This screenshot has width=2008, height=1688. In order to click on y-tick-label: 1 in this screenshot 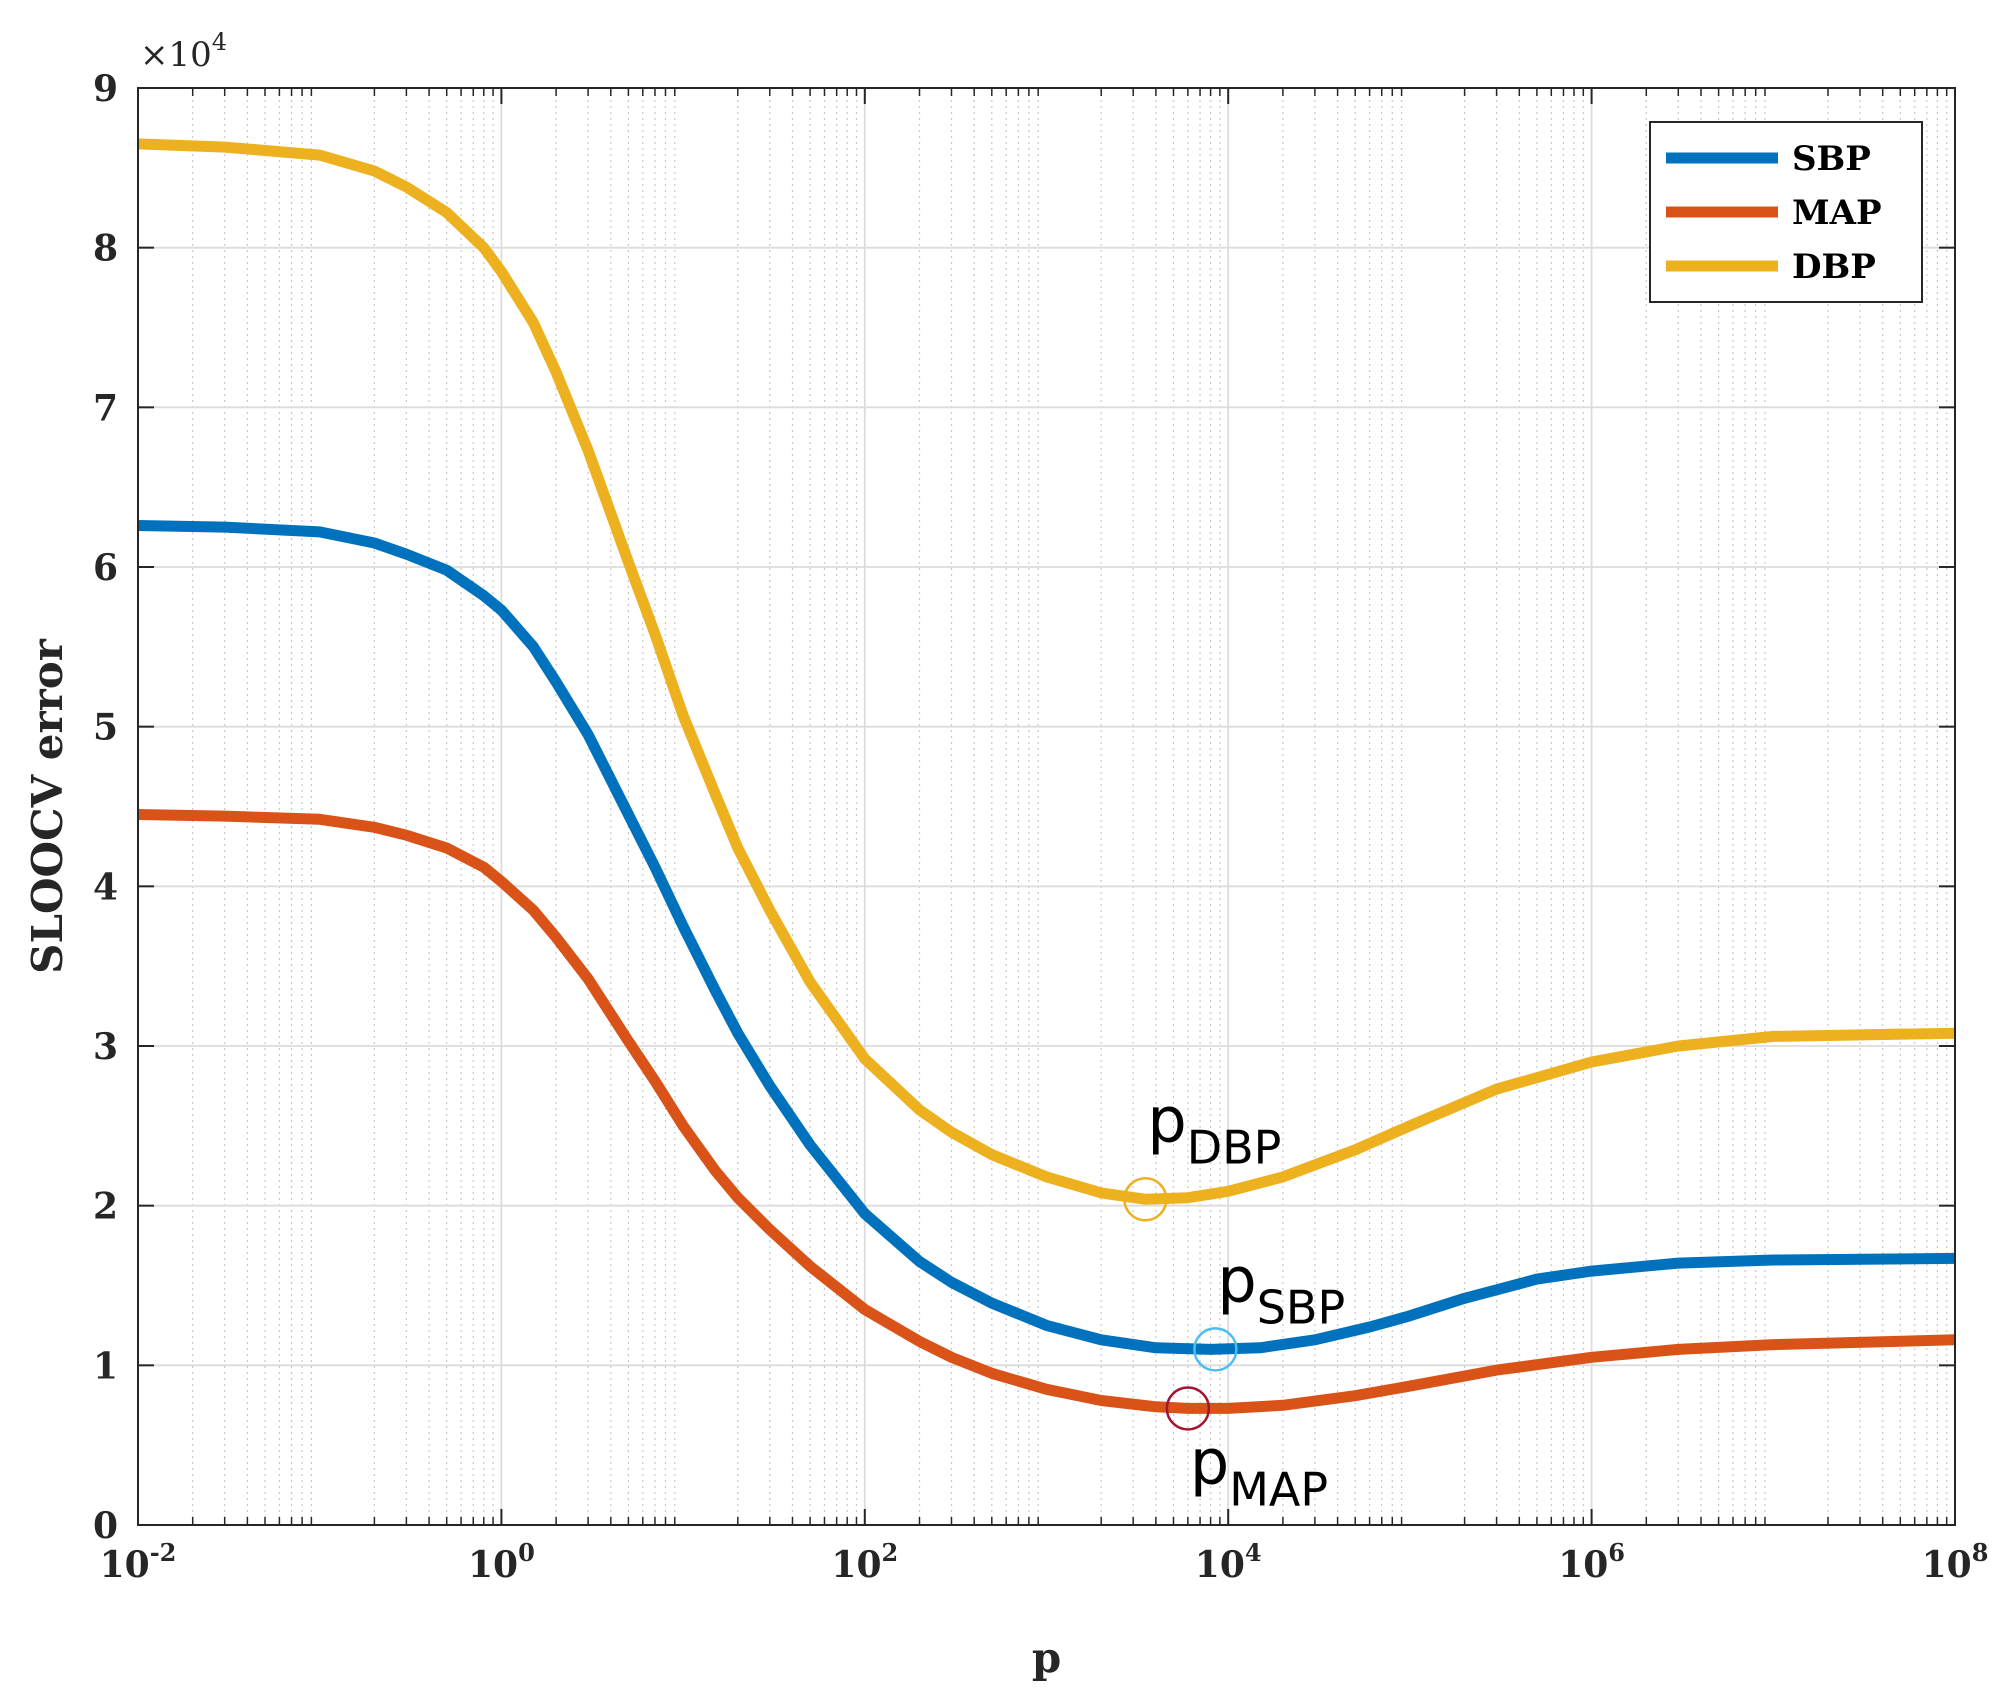, I will do `click(105, 1366)`.